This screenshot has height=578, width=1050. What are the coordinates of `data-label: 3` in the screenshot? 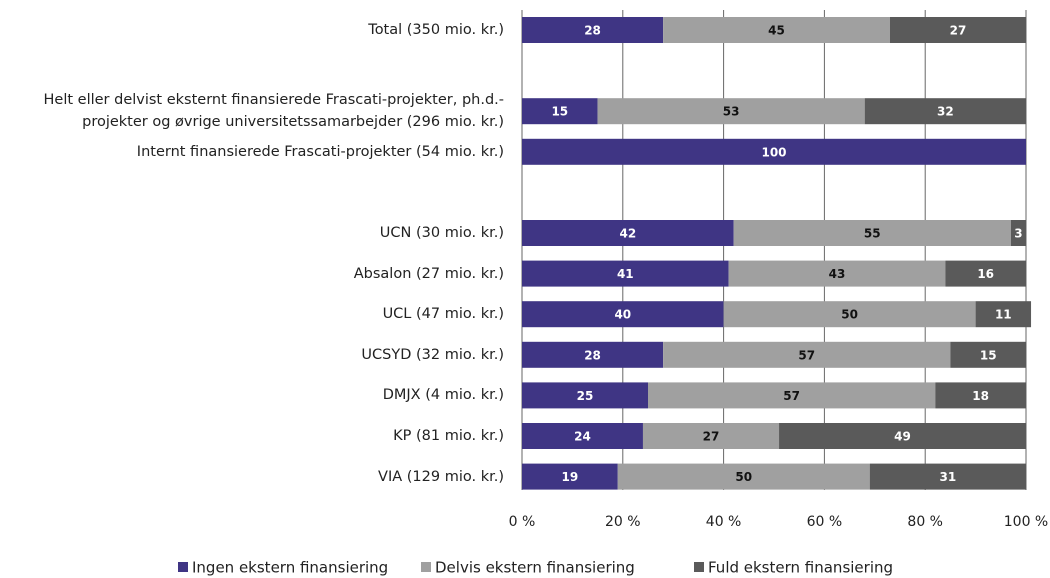 It's located at (1018, 234).